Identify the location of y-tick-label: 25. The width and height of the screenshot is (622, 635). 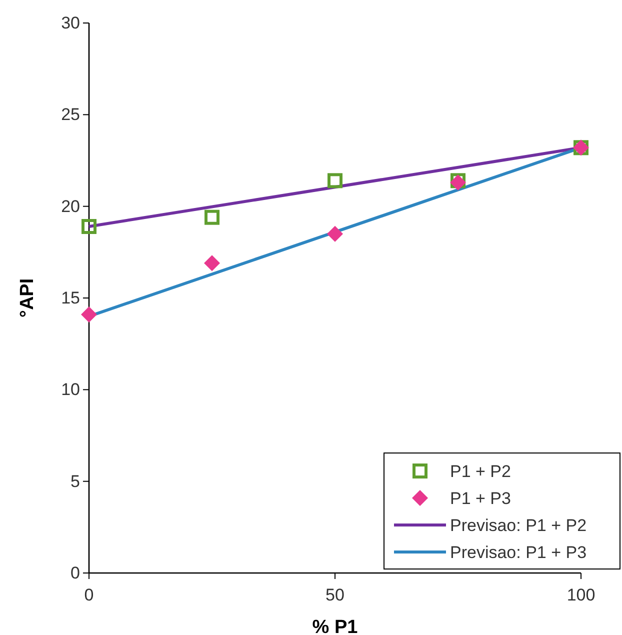
(70, 114).